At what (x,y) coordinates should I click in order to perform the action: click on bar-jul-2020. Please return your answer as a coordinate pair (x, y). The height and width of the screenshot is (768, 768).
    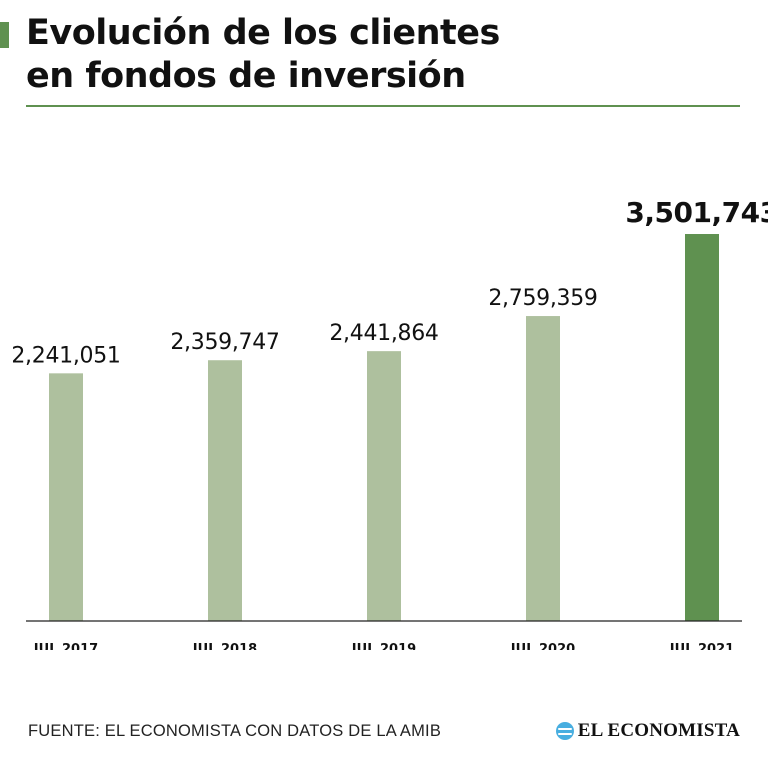
    Looking at the image, I should click on (543, 468).